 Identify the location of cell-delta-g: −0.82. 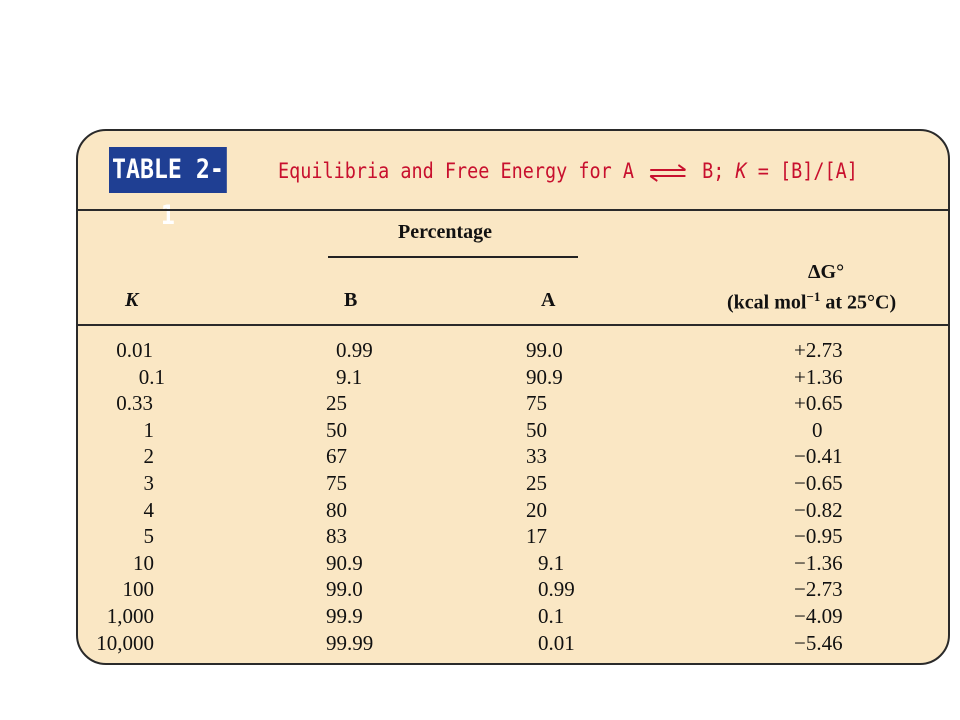
(818, 509).